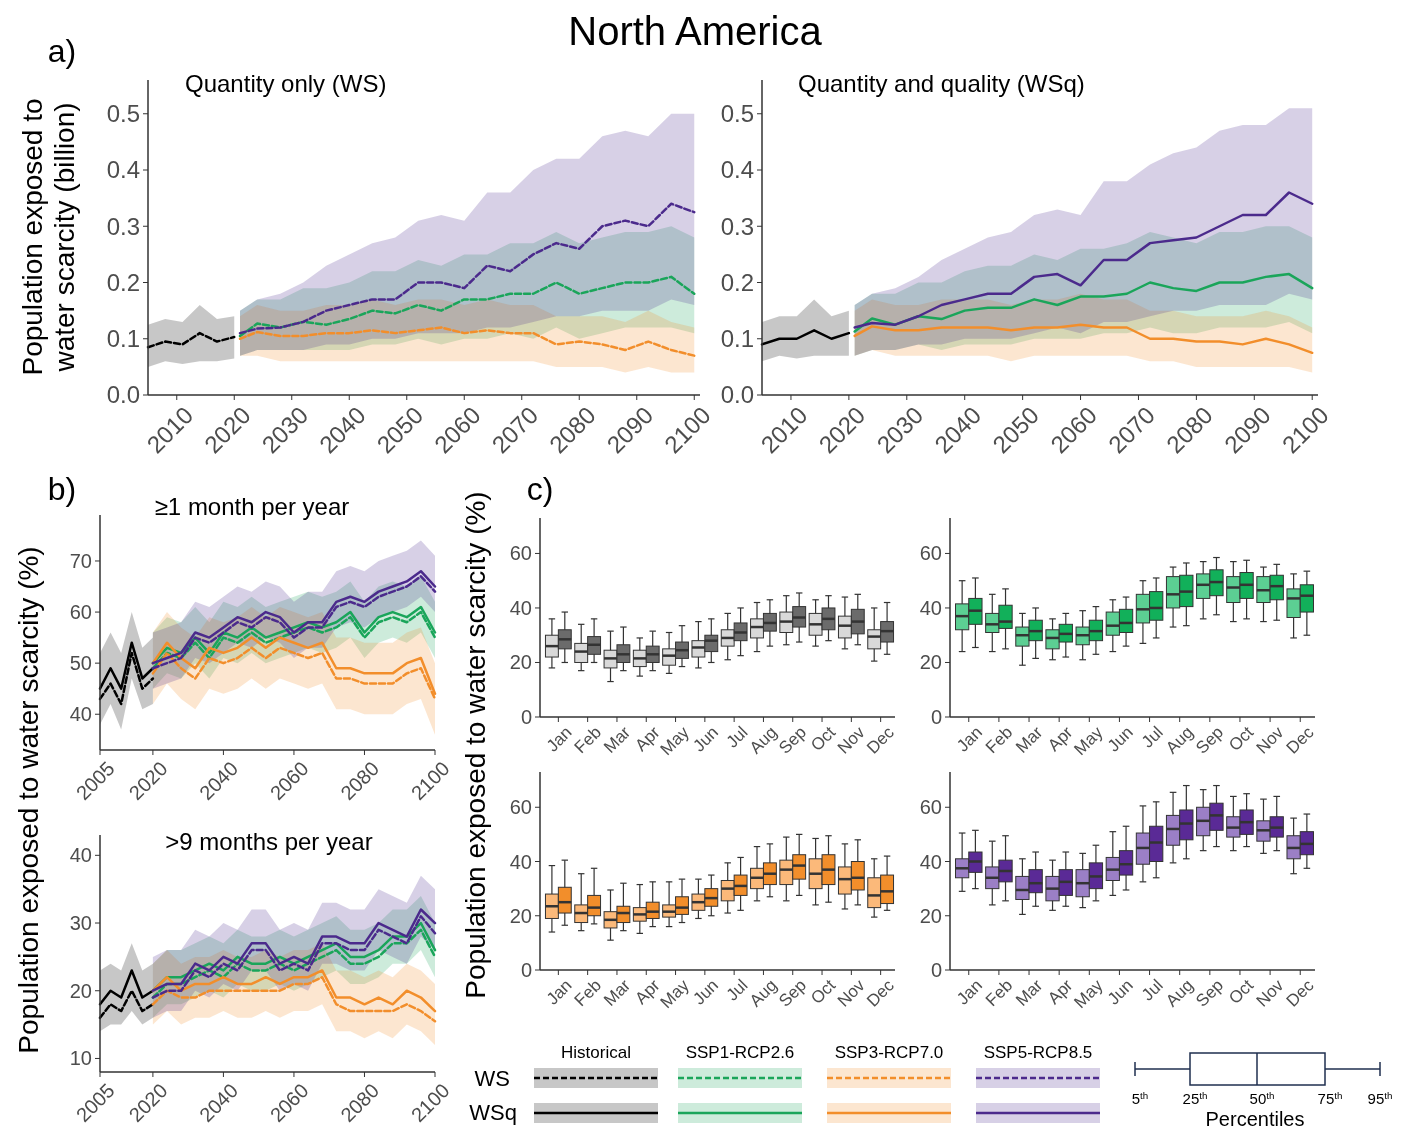 This screenshot has width=1402, height=1132. I want to click on text: 75$^{th}$, so click(1330, 1098).